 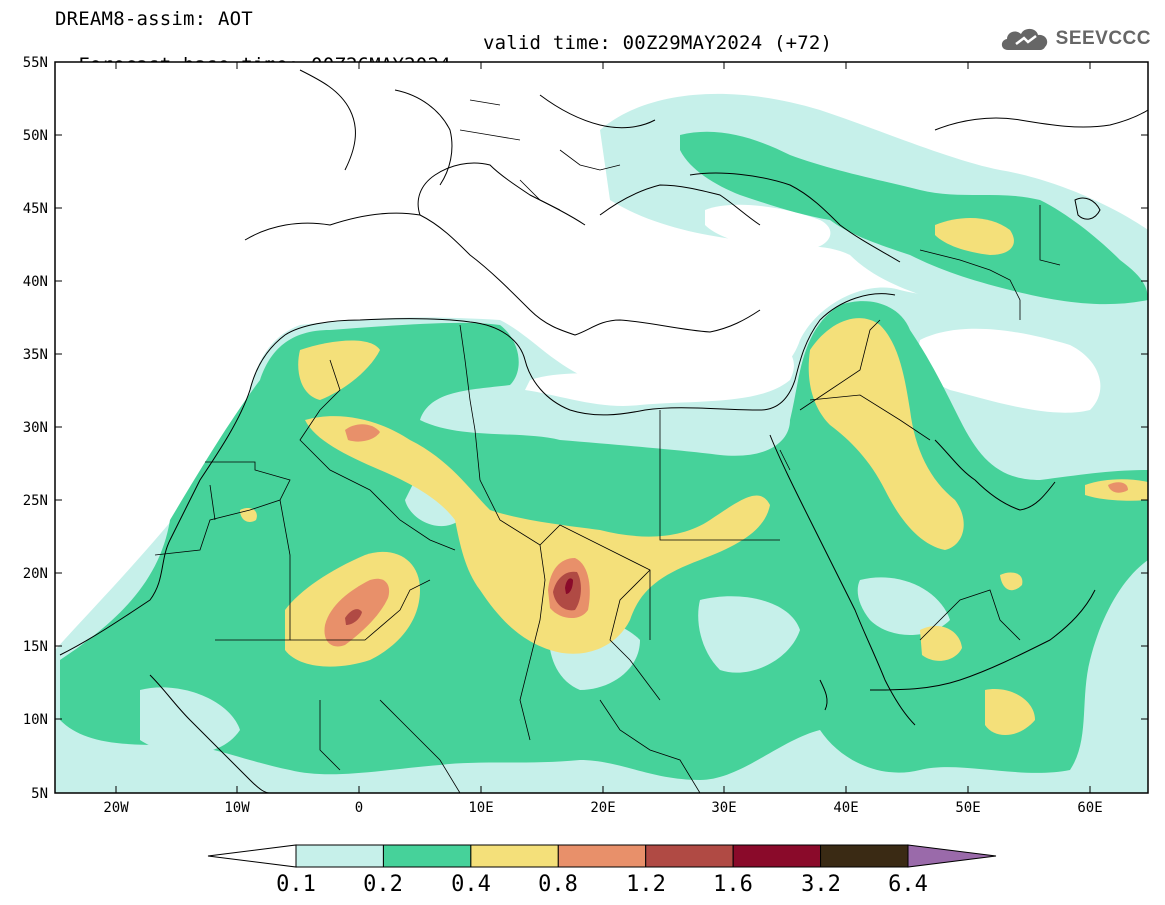 What do you see at coordinates (35, 282) in the screenshot?
I see `lat-label: 40N` at bounding box center [35, 282].